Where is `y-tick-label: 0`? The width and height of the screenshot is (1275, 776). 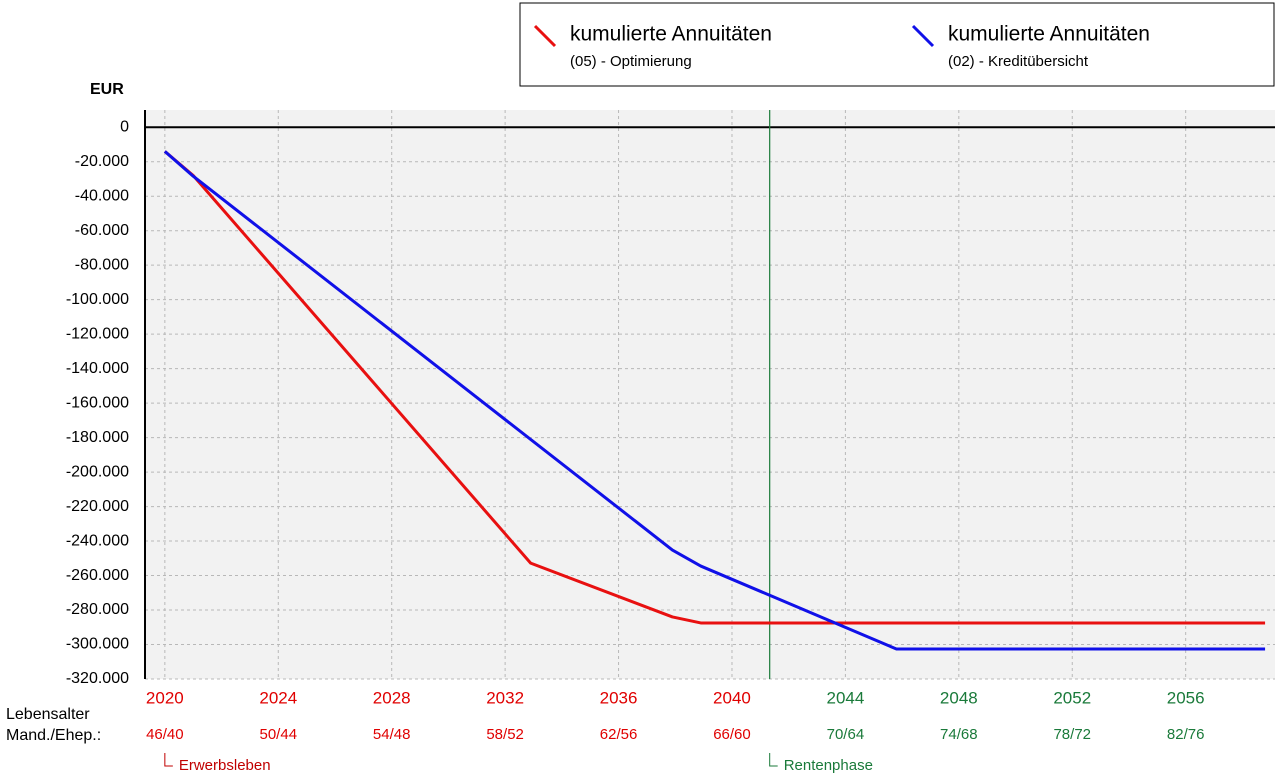 y-tick-label: 0 is located at coordinates (124, 126).